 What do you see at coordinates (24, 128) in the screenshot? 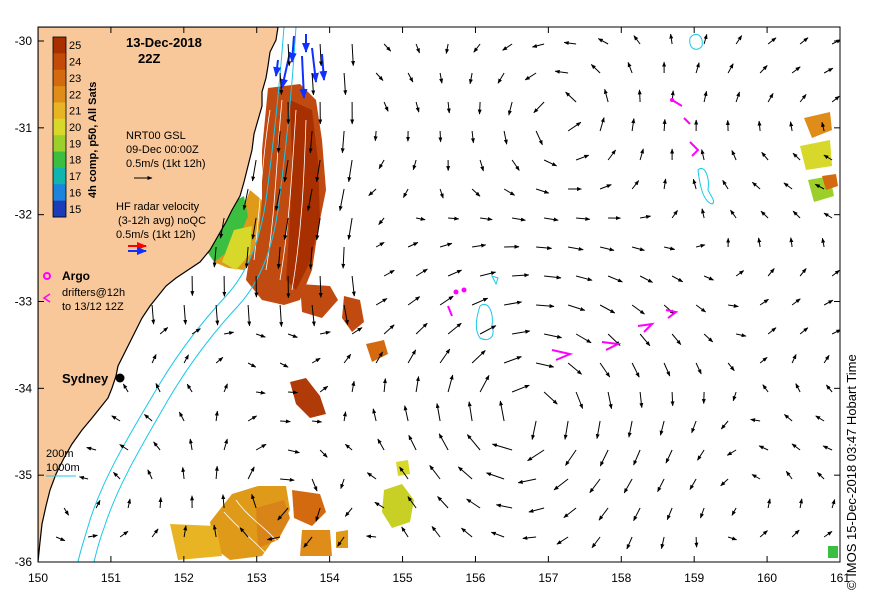
I see `y-tick-label: -31` at bounding box center [24, 128].